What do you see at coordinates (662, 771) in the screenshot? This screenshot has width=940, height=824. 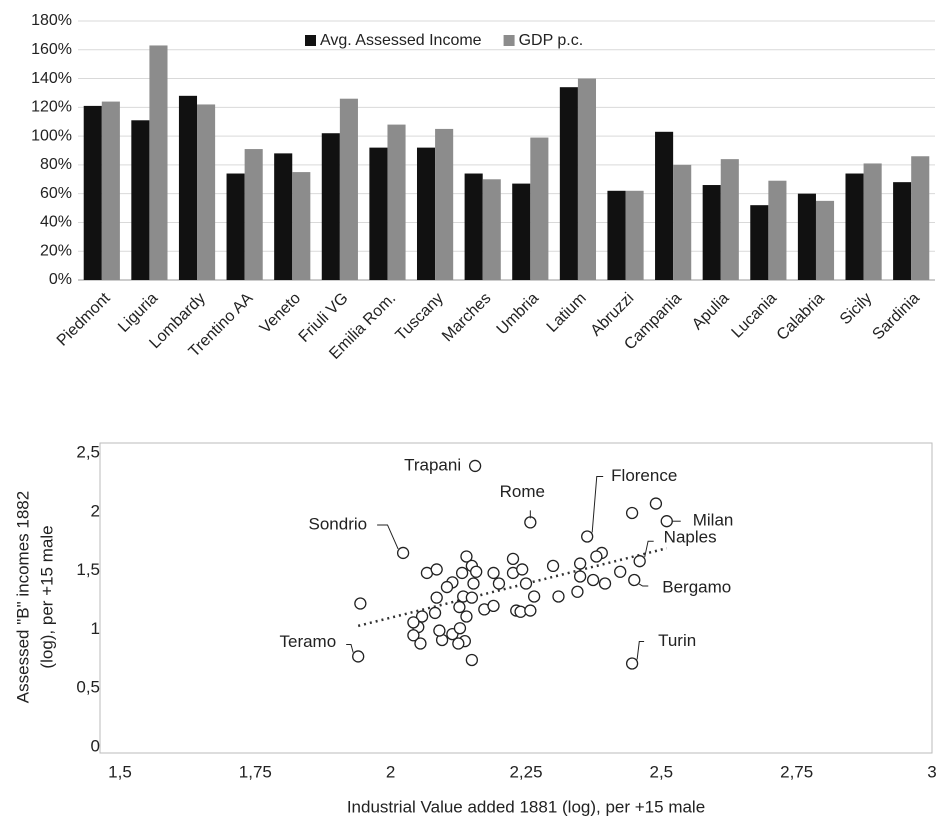 I see `x-tick-label: 2,5` at bounding box center [662, 771].